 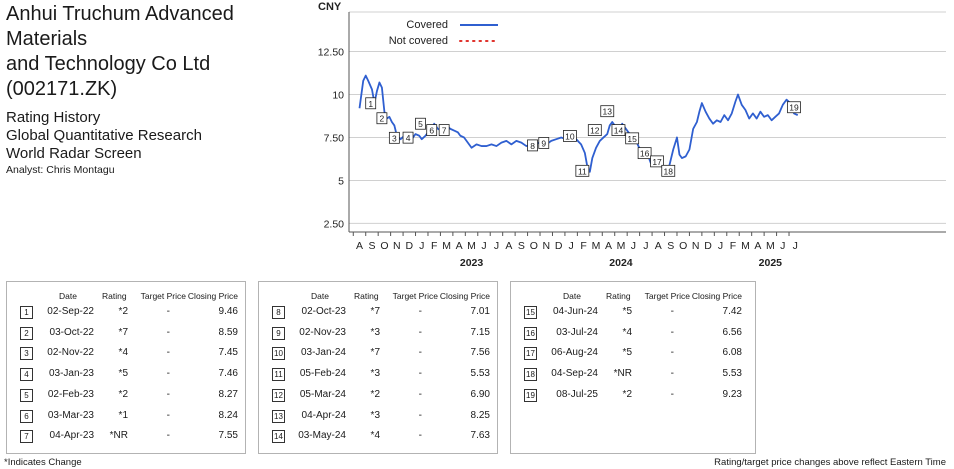 I want to click on cell-date: 02-Feb-23, so click(x=70, y=394).